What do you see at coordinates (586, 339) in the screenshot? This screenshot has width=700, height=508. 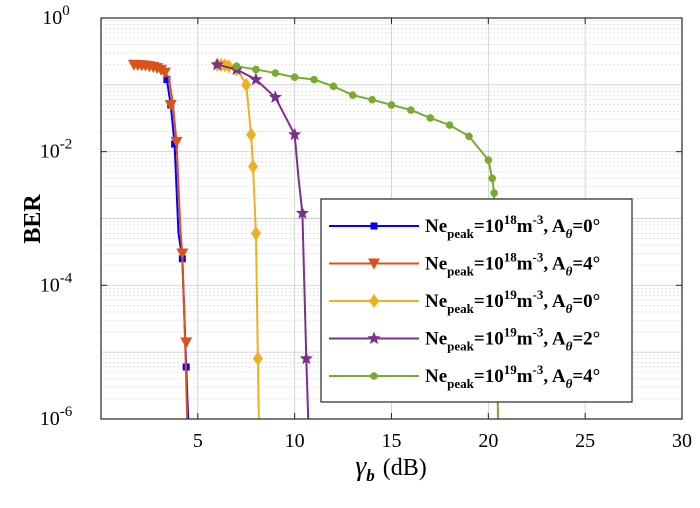 I see `legend-label-part: =2°` at bounding box center [586, 339].